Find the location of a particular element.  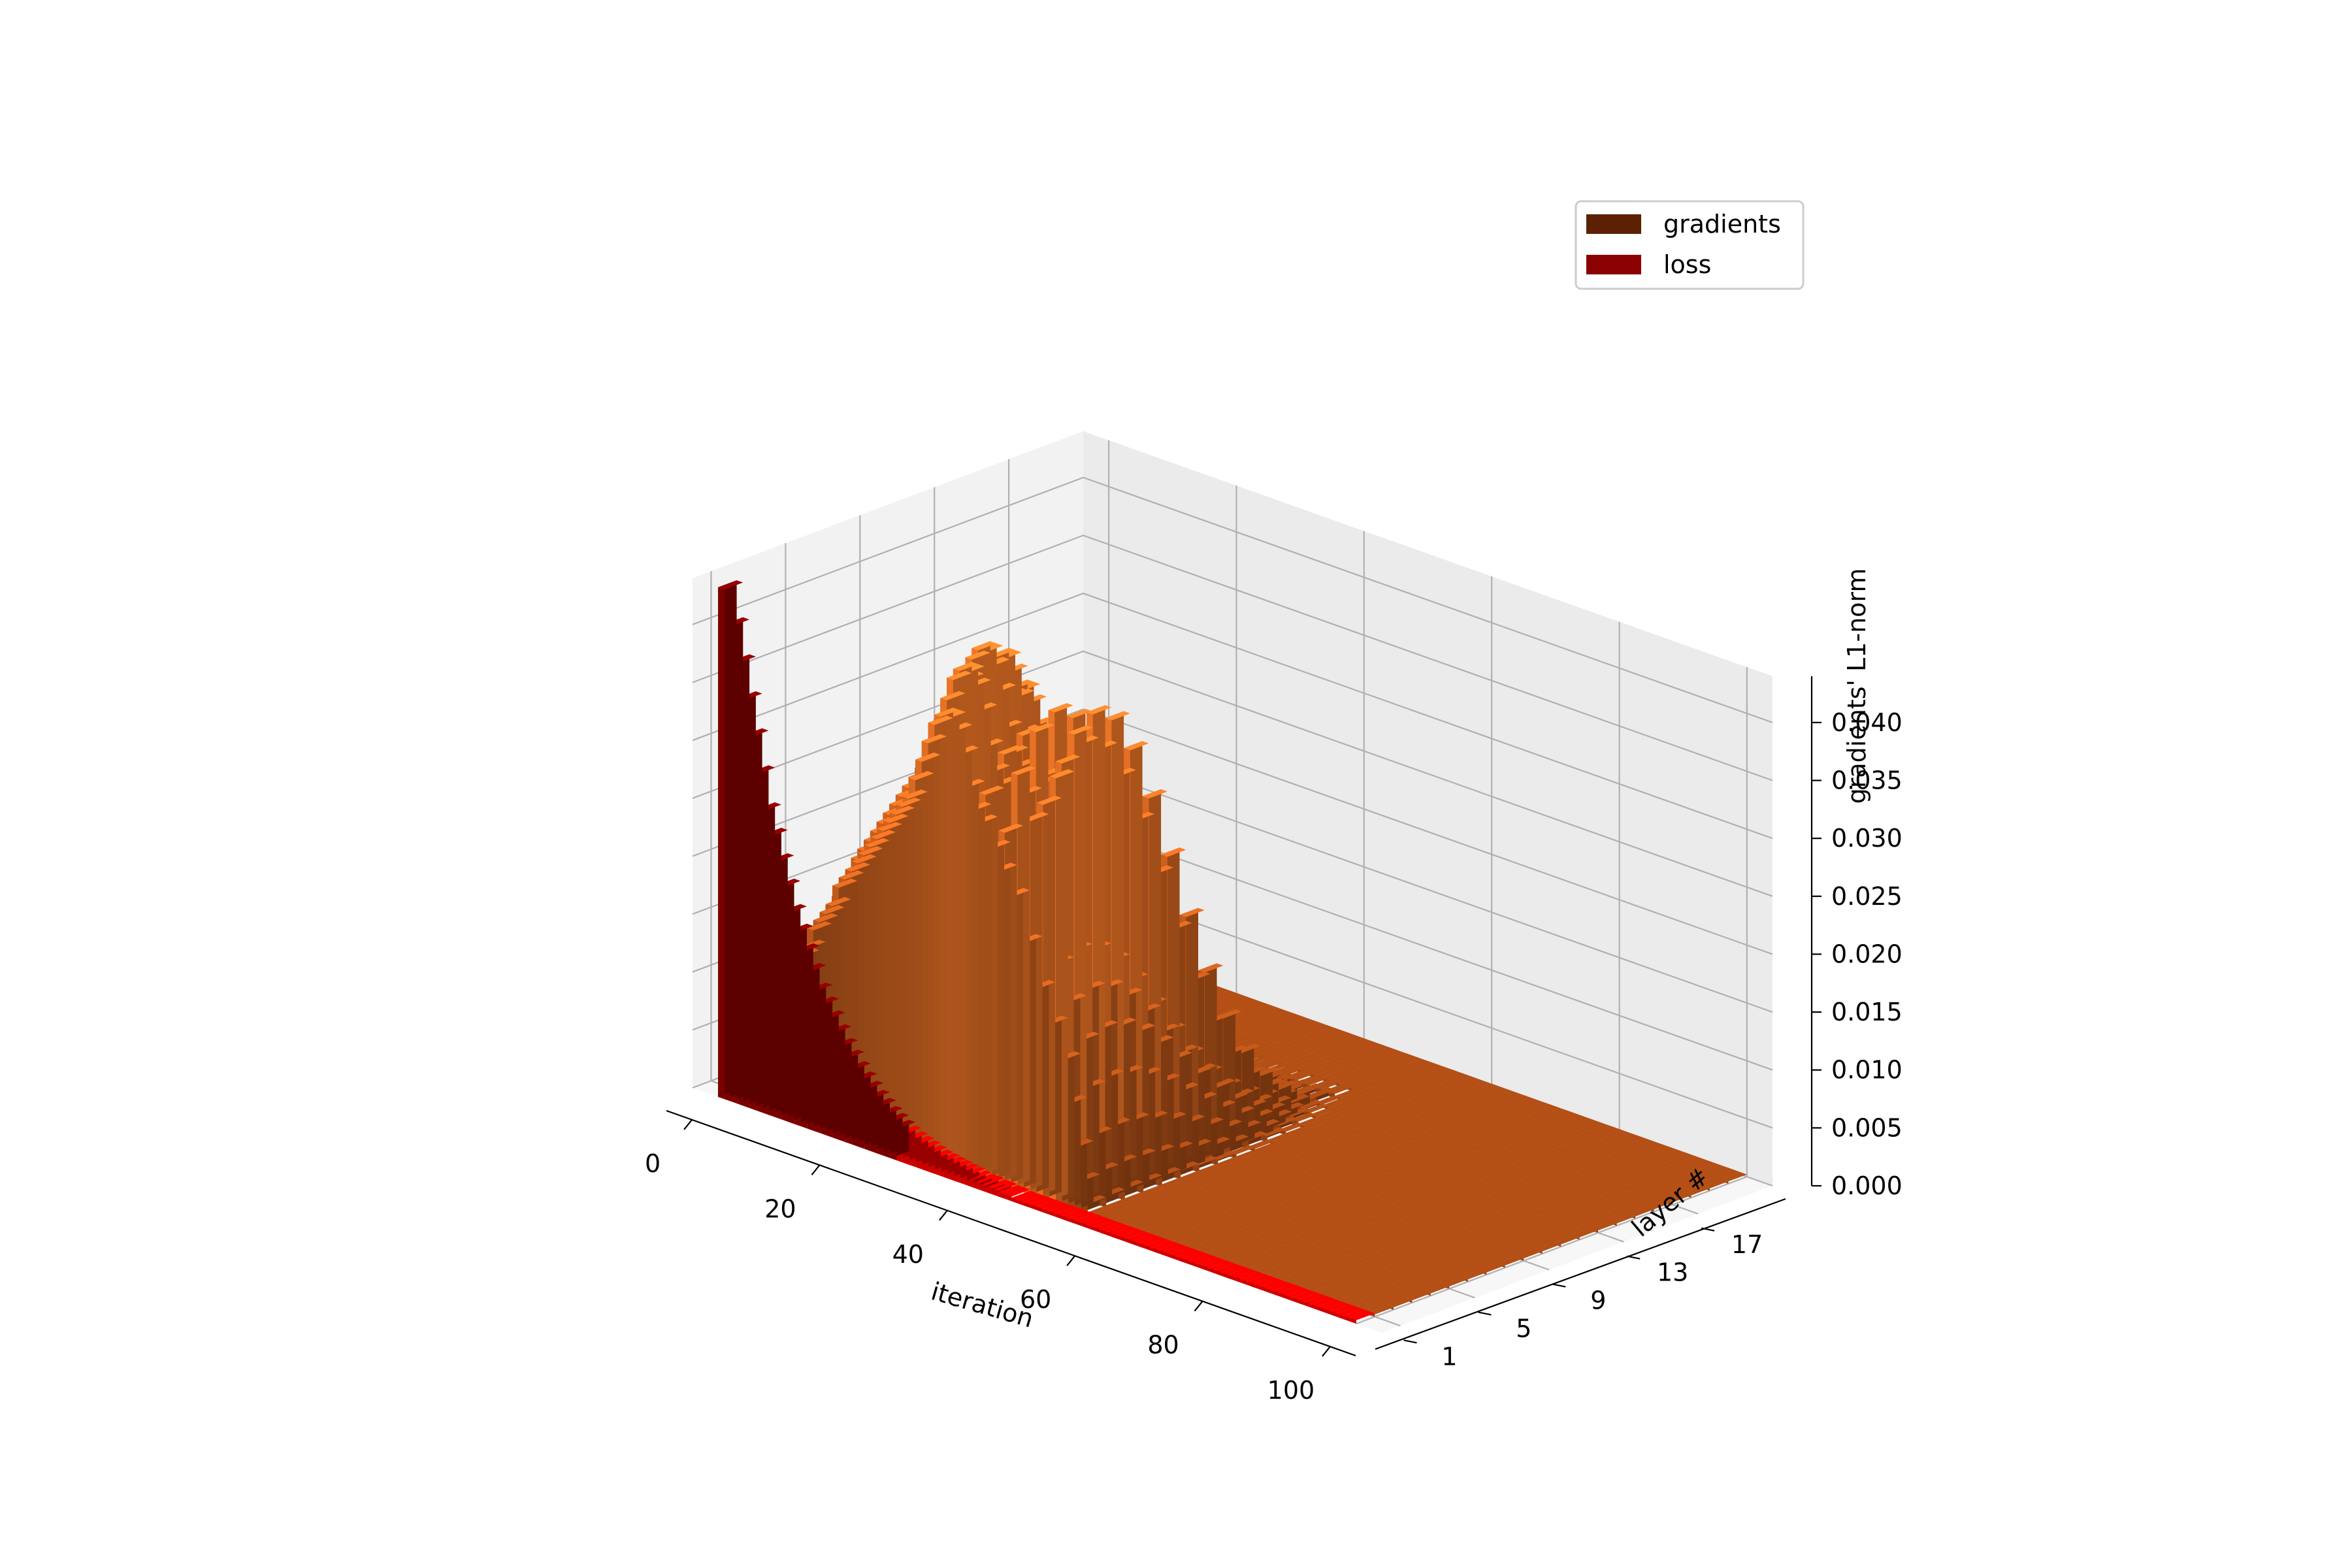

gridline-z is located at coordinates (1232, 599).